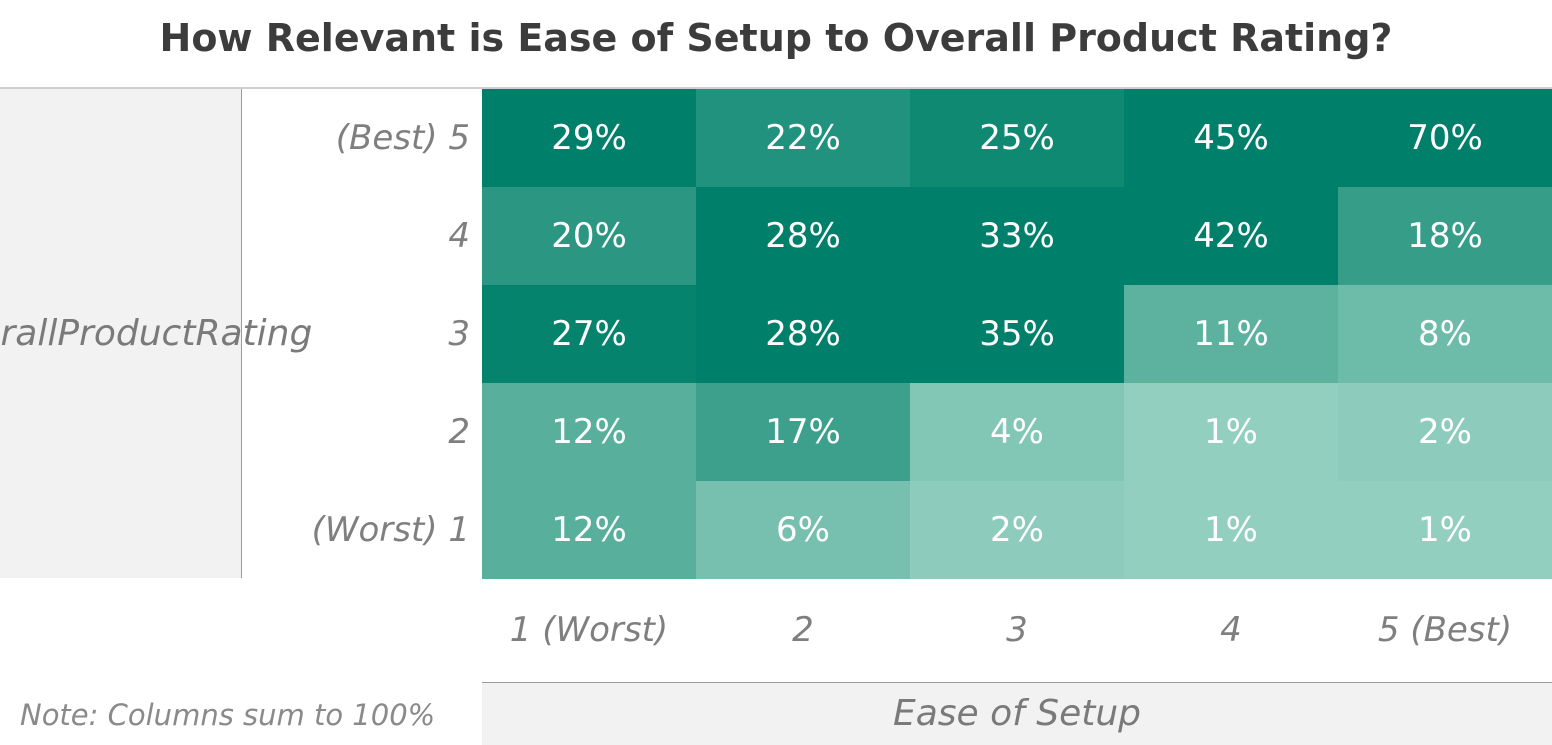 Image resolution: width=1552 pixels, height=745 pixels. Describe the element at coordinates (459, 432) in the screenshot. I see `row-label: 2` at that location.